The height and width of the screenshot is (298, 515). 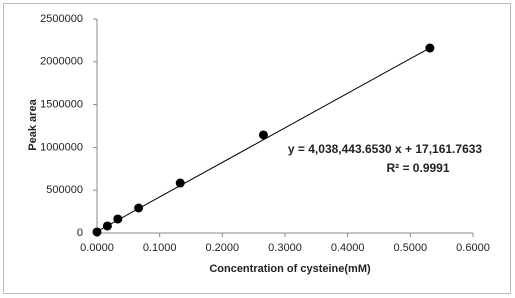 I want to click on x-tick-label: 0.2000, so click(x=223, y=248).